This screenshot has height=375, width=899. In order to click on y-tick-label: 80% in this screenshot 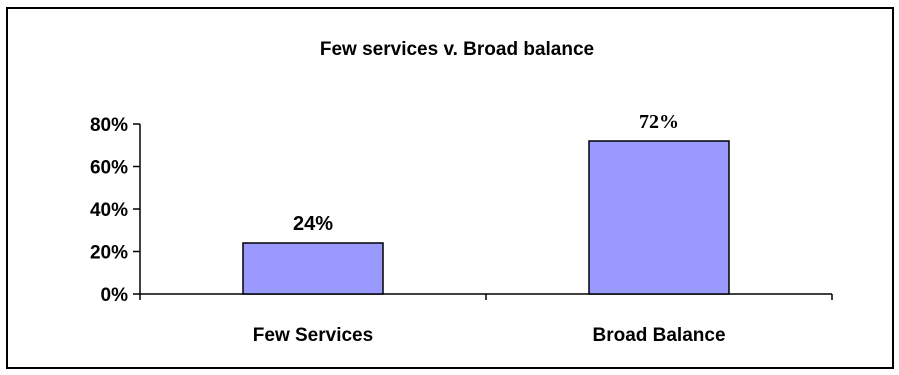, I will do `click(109, 125)`.